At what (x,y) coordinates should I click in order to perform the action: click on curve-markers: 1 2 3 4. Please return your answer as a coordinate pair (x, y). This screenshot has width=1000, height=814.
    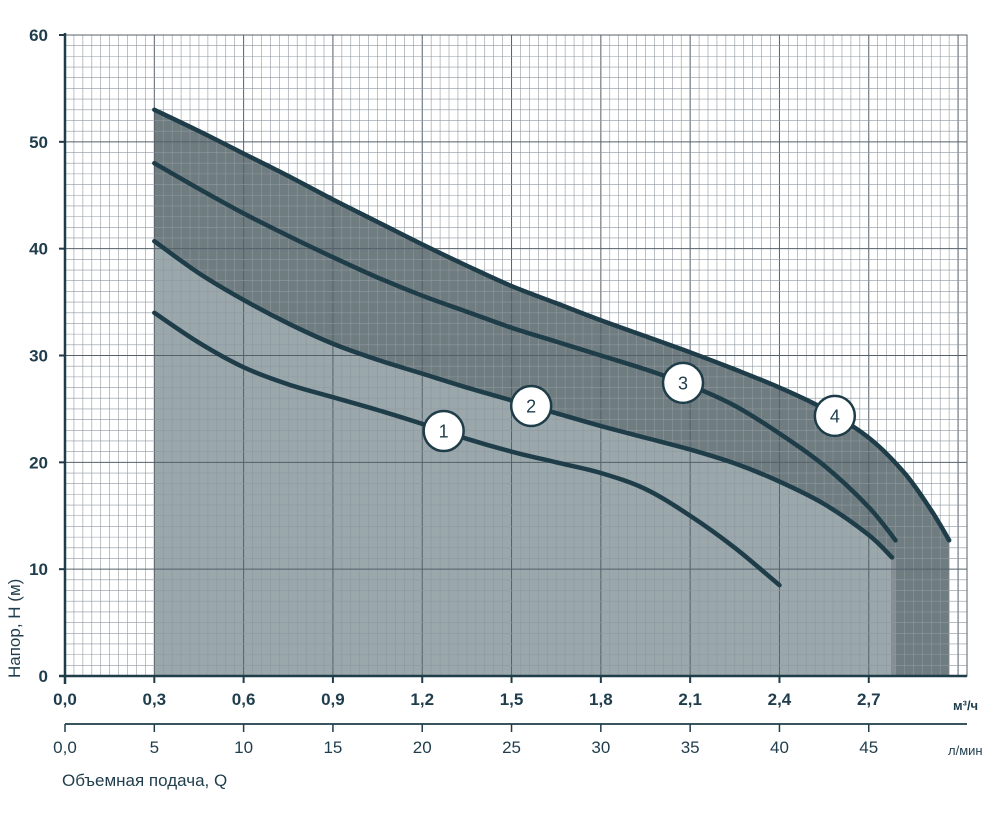
    Looking at the image, I should click on (639, 407).